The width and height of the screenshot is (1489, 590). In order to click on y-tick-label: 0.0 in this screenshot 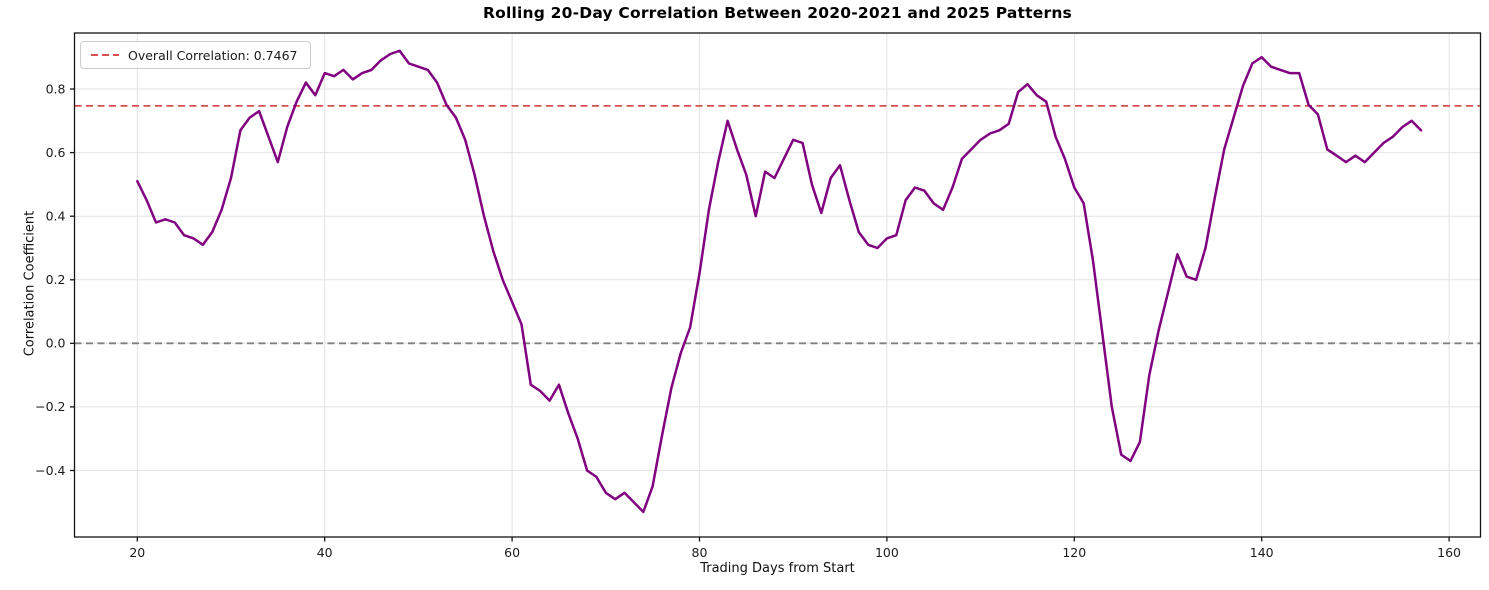, I will do `click(56, 343)`.